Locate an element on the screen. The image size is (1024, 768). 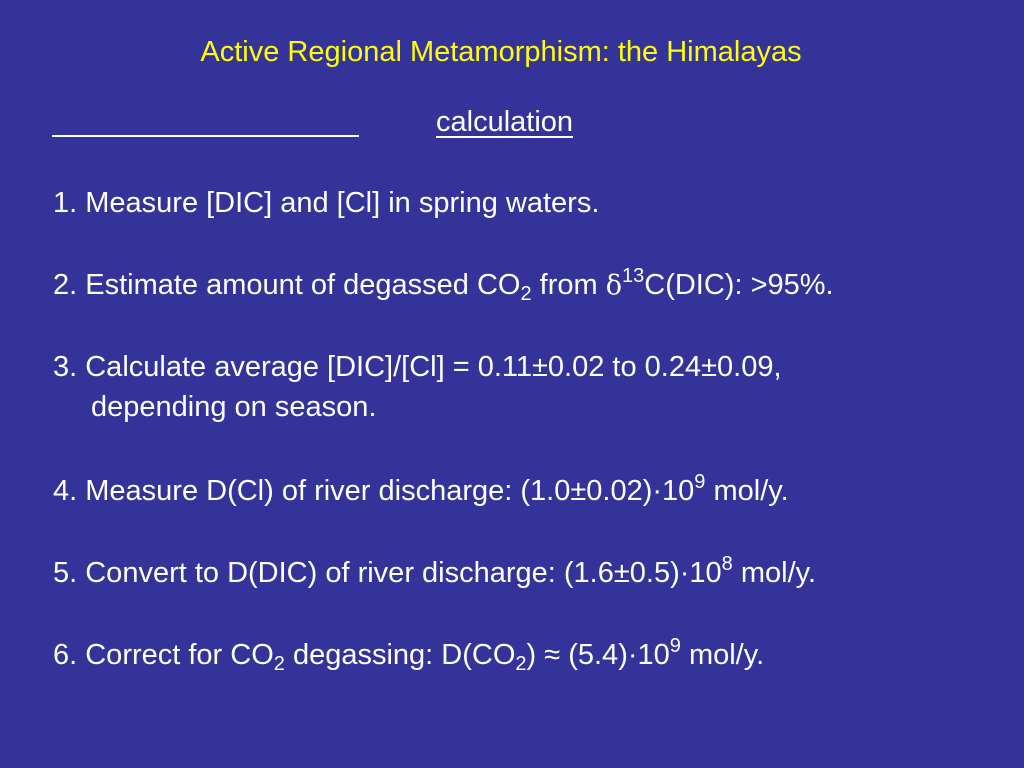
step-2-superscript: 13 is located at coordinates (633, 276).